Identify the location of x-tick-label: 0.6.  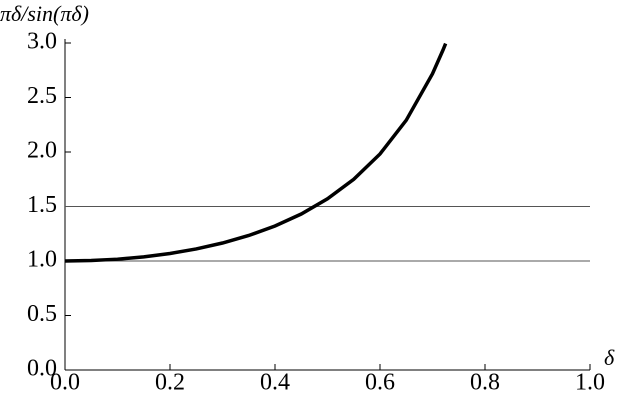
(380, 383).